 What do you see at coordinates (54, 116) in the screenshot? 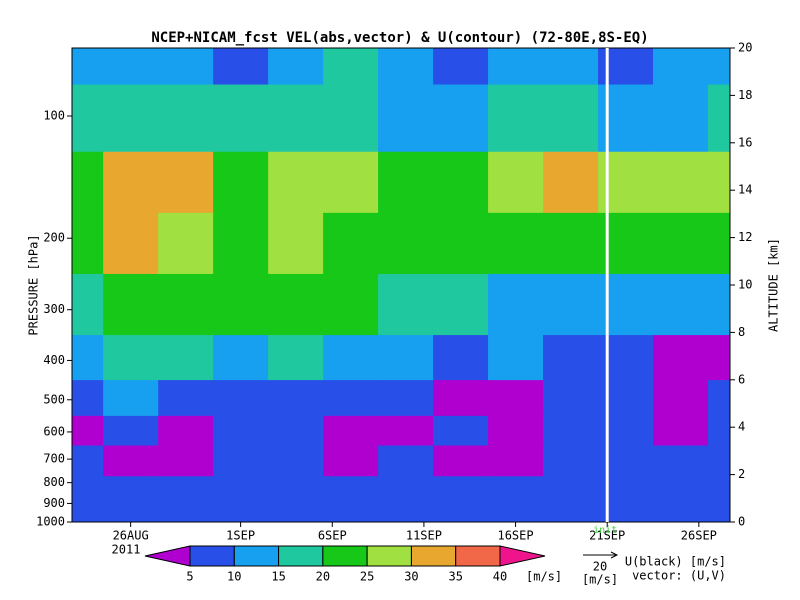
I see `y-tick-label: 100` at bounding box center [54, 116].